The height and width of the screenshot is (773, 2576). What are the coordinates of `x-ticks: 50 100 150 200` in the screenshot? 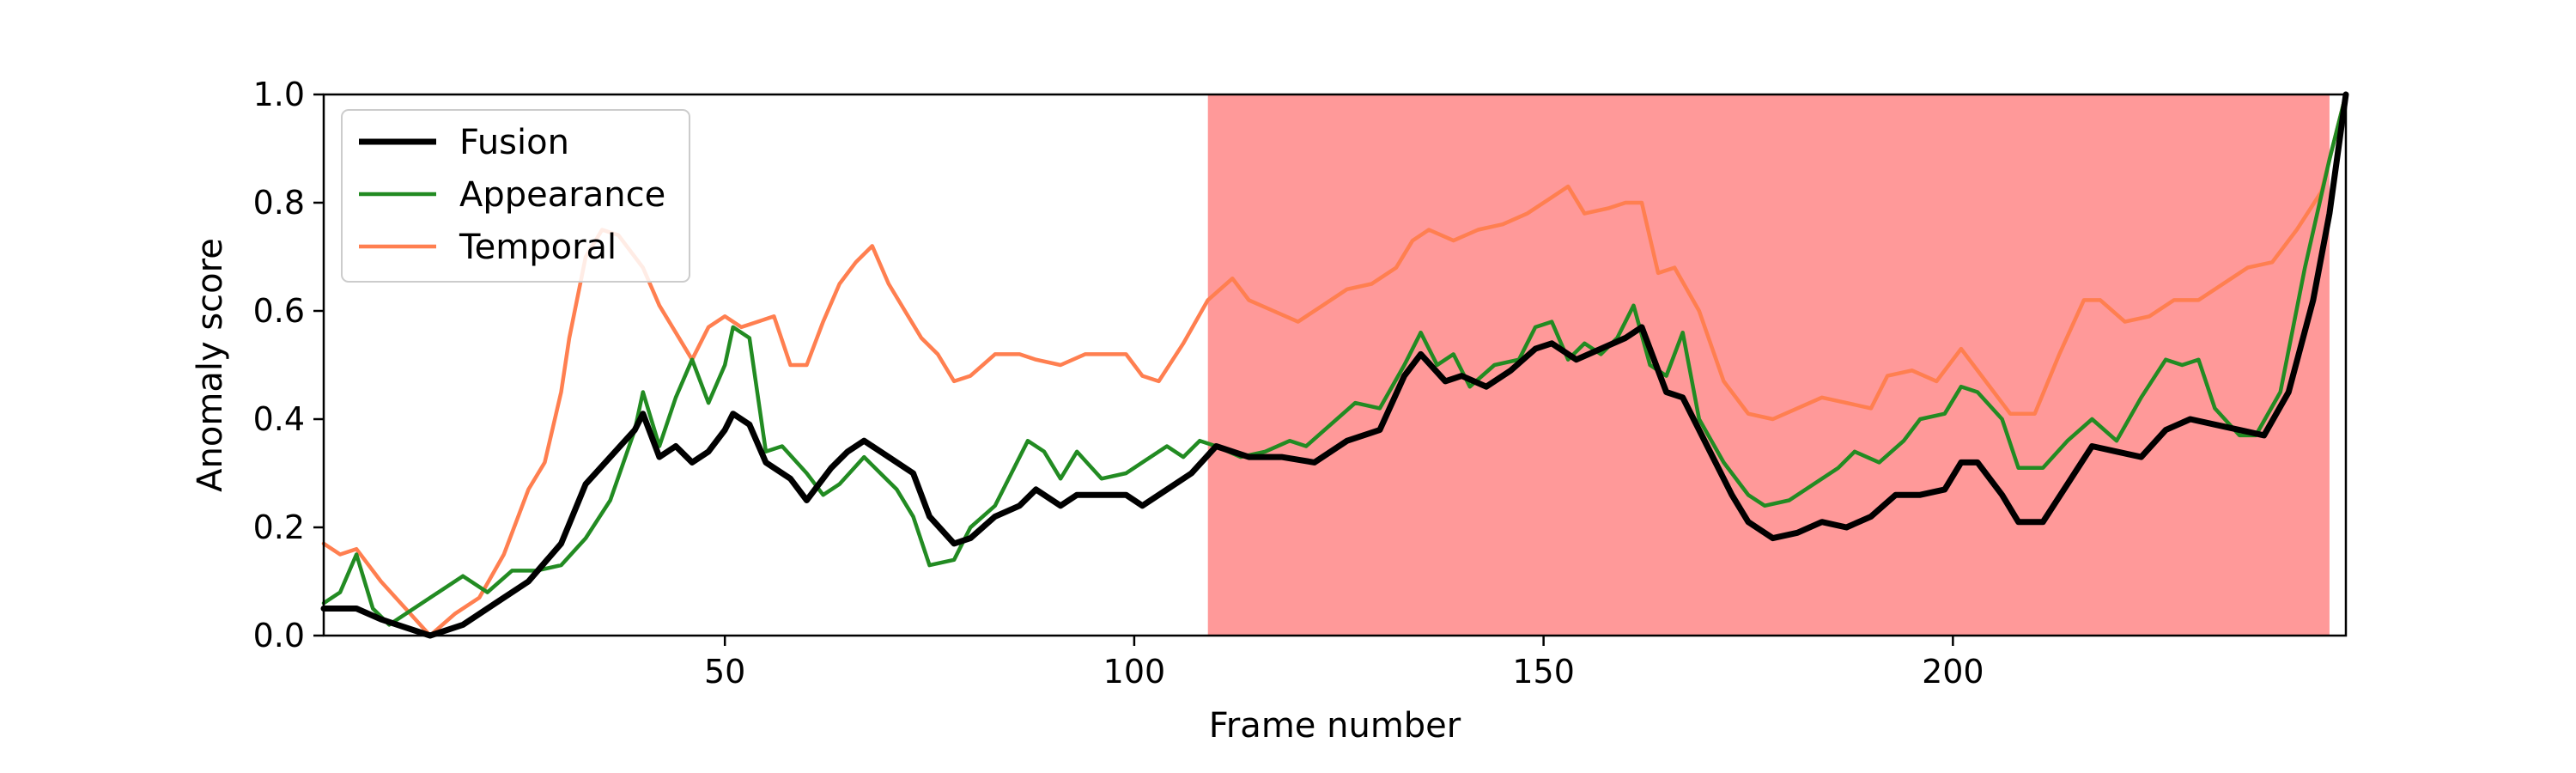 It's located at (1344, 663).